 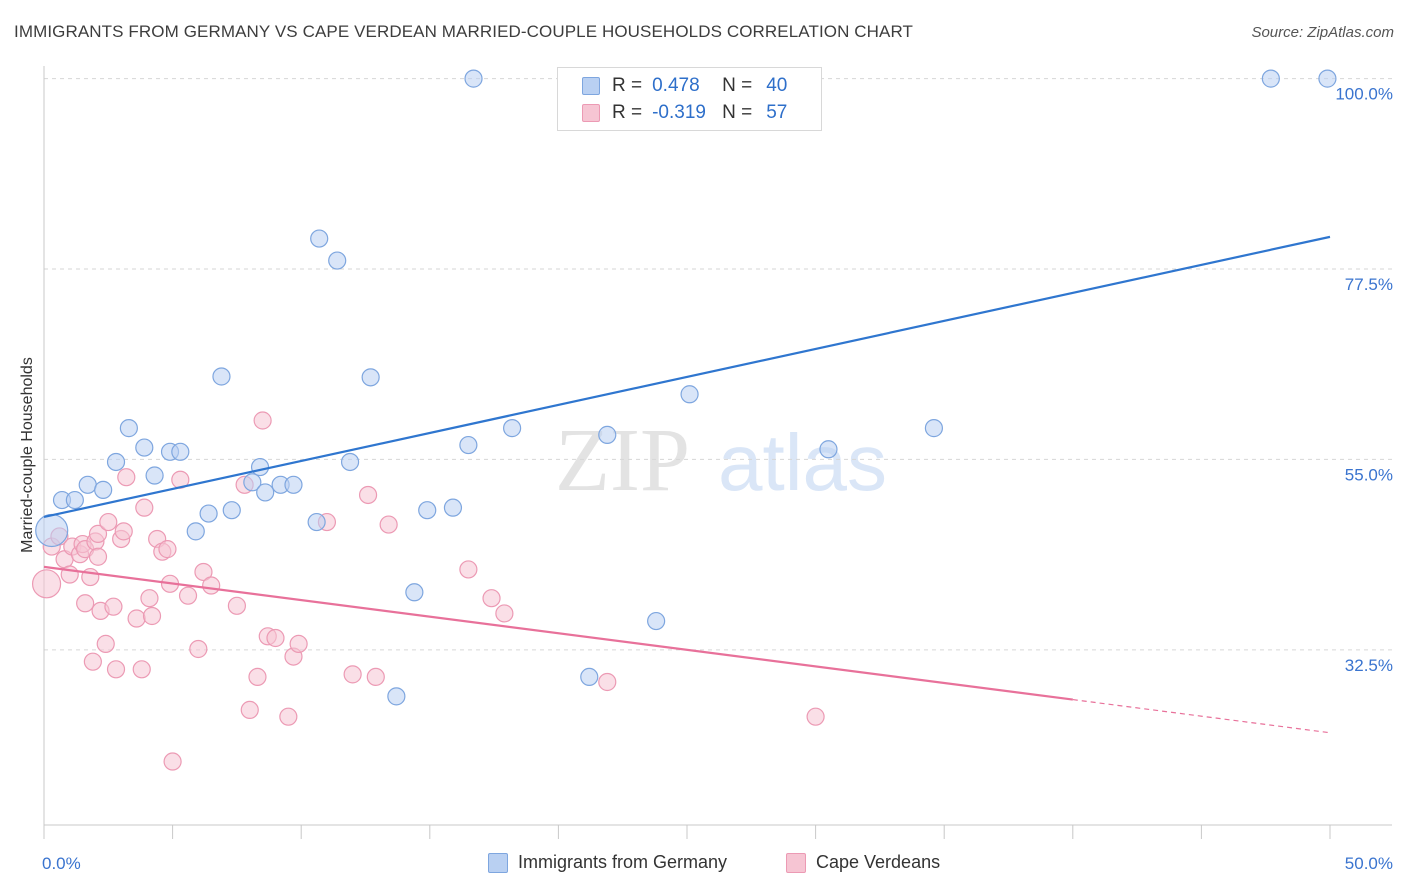 What do you see at coordinates (676, 85) in the screenshot?
I see `r-value: 0.478` at bounding box center [676, 85].